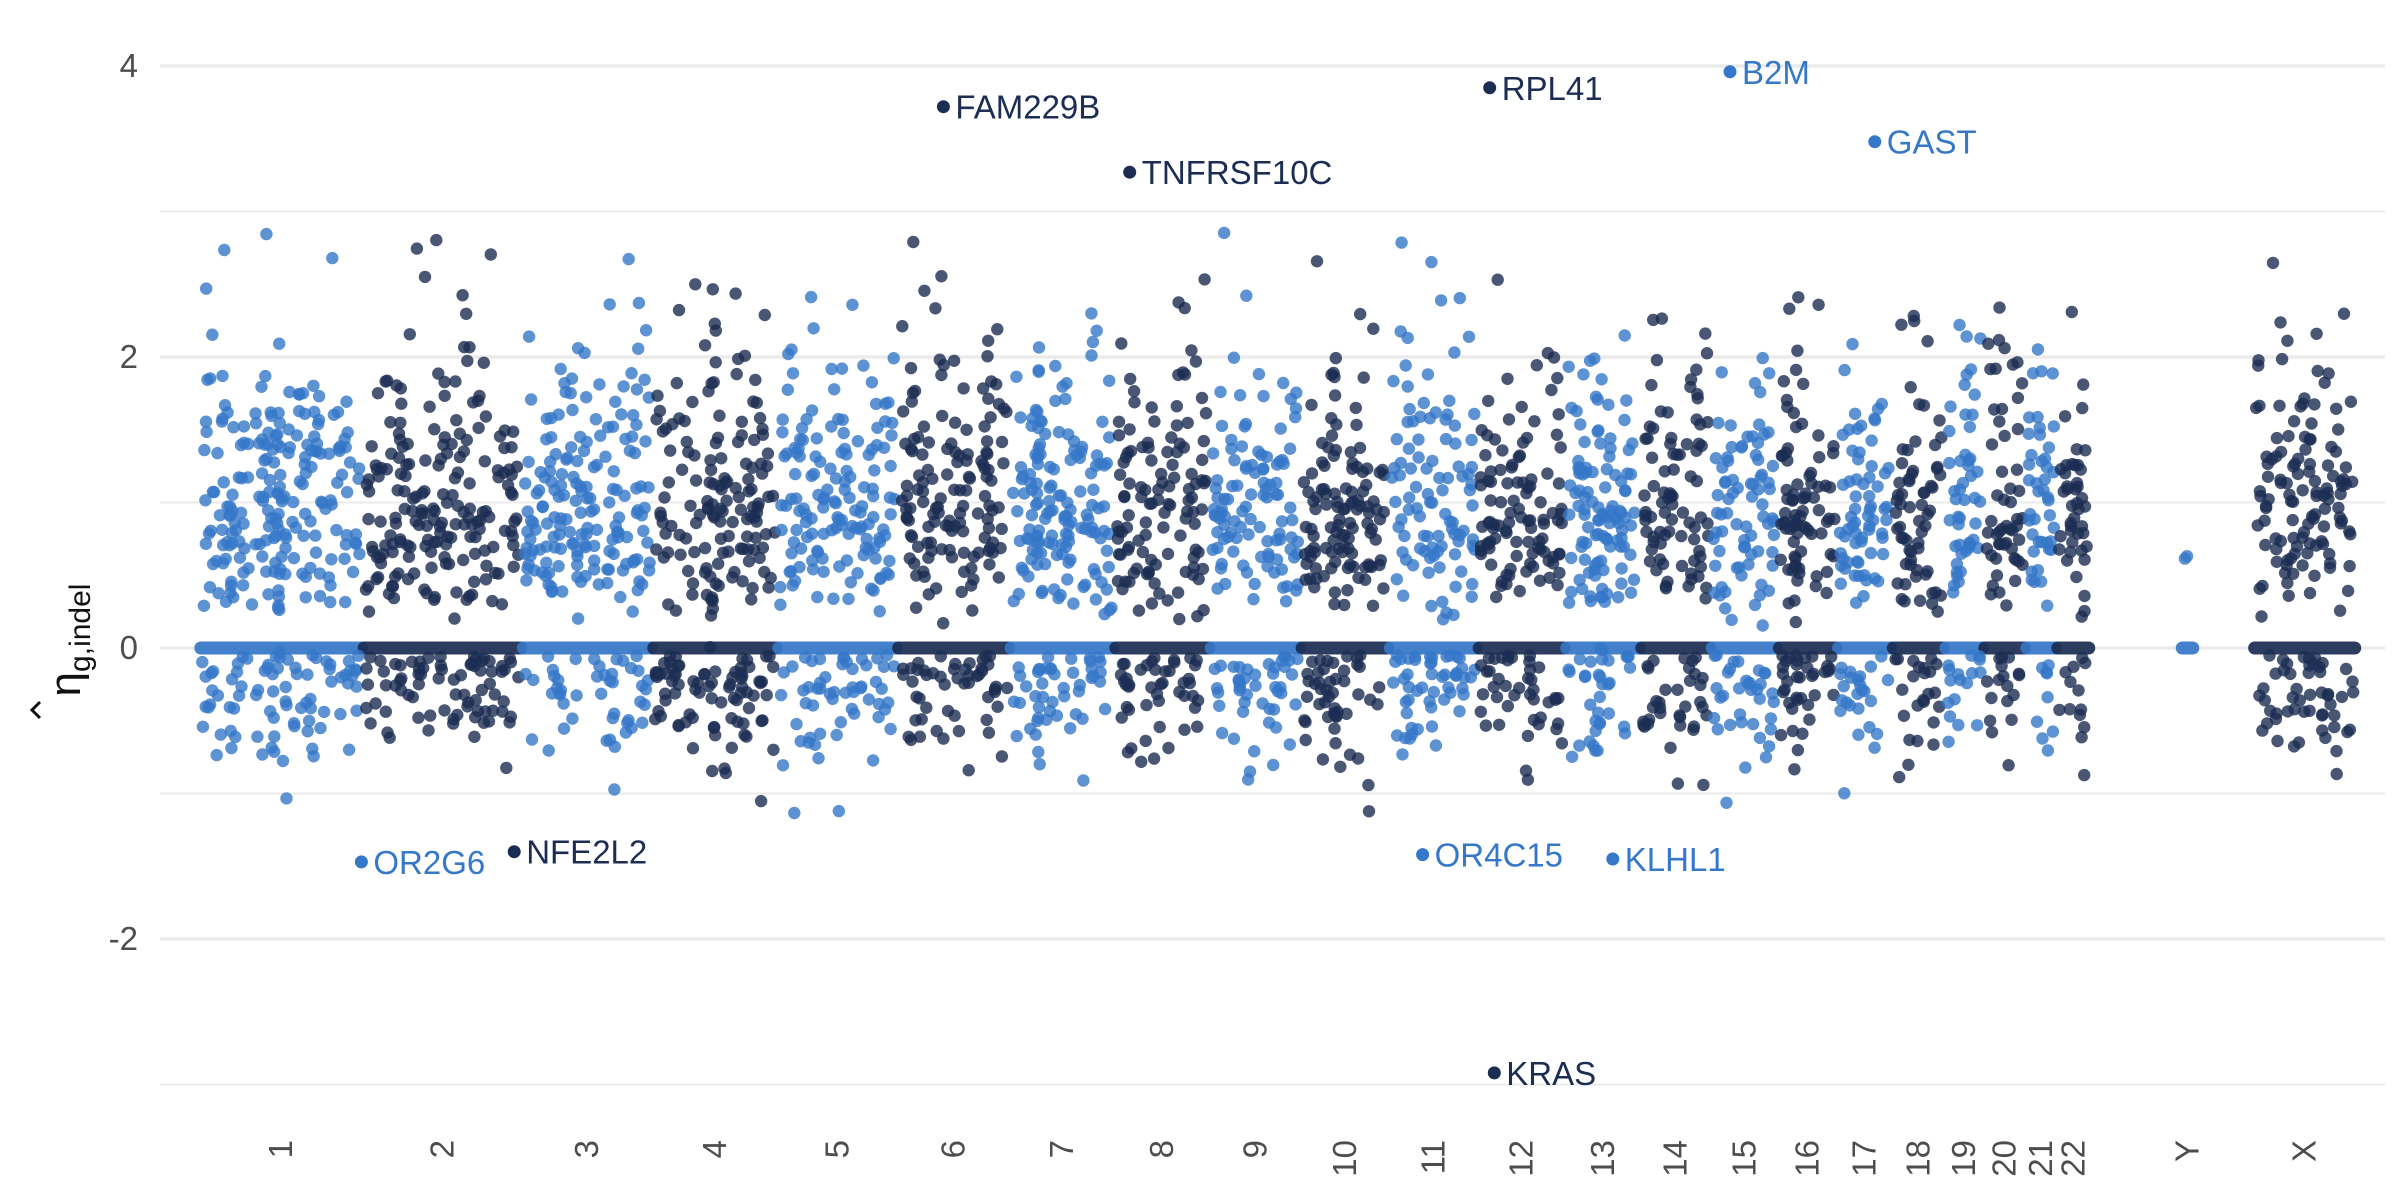  What do you see at coordinates (123, 938) in the screenshot?
I see `y-tick-label: -2` at bounding box center [123, 938].